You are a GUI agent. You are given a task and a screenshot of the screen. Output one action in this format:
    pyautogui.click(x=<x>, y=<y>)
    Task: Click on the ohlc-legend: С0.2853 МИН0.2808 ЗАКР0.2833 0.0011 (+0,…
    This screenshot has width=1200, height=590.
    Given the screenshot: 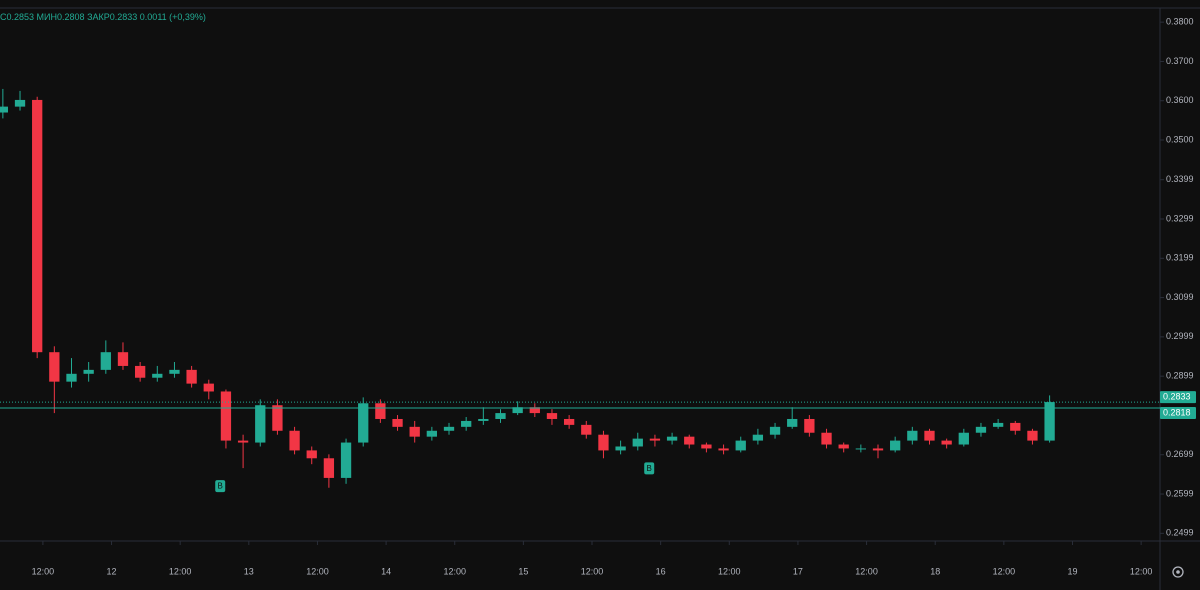 What is the action you would take?
    pyautogui.click(x=103, y=17)
    